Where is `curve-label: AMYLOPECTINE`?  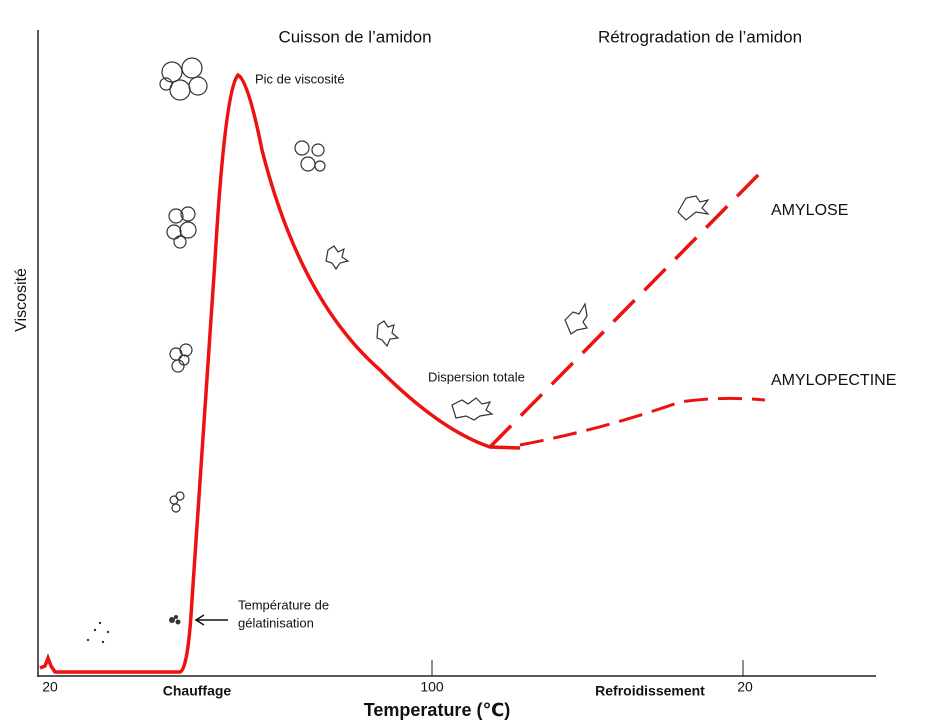
curve-label: AMYLOPECTINE is located at coordinates (833, 380).